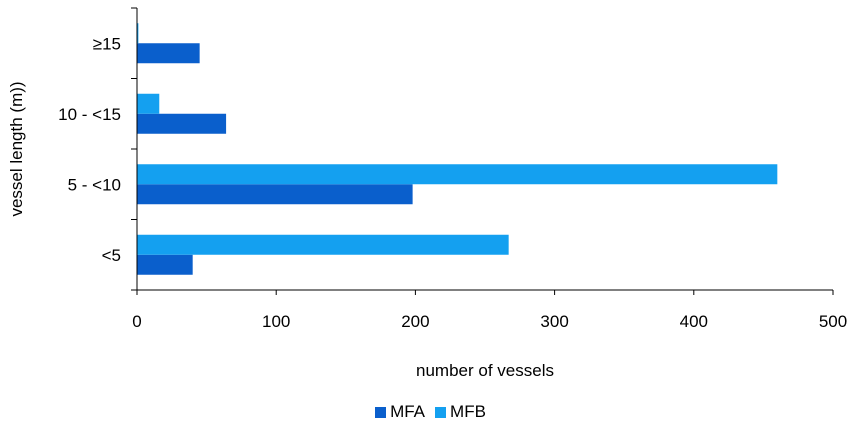 This screenshot has height=434, width=861. I want to click on y-axis-ticks: <5 5 - <10 10 - <15 ≥15, so click(97, 149).